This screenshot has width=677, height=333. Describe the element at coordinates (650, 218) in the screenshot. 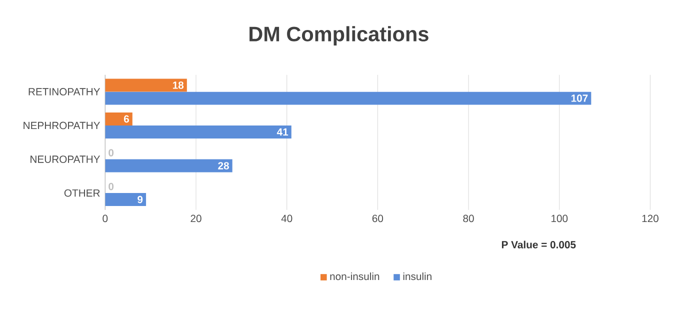

I see `x-tick-label: 120` at that location.